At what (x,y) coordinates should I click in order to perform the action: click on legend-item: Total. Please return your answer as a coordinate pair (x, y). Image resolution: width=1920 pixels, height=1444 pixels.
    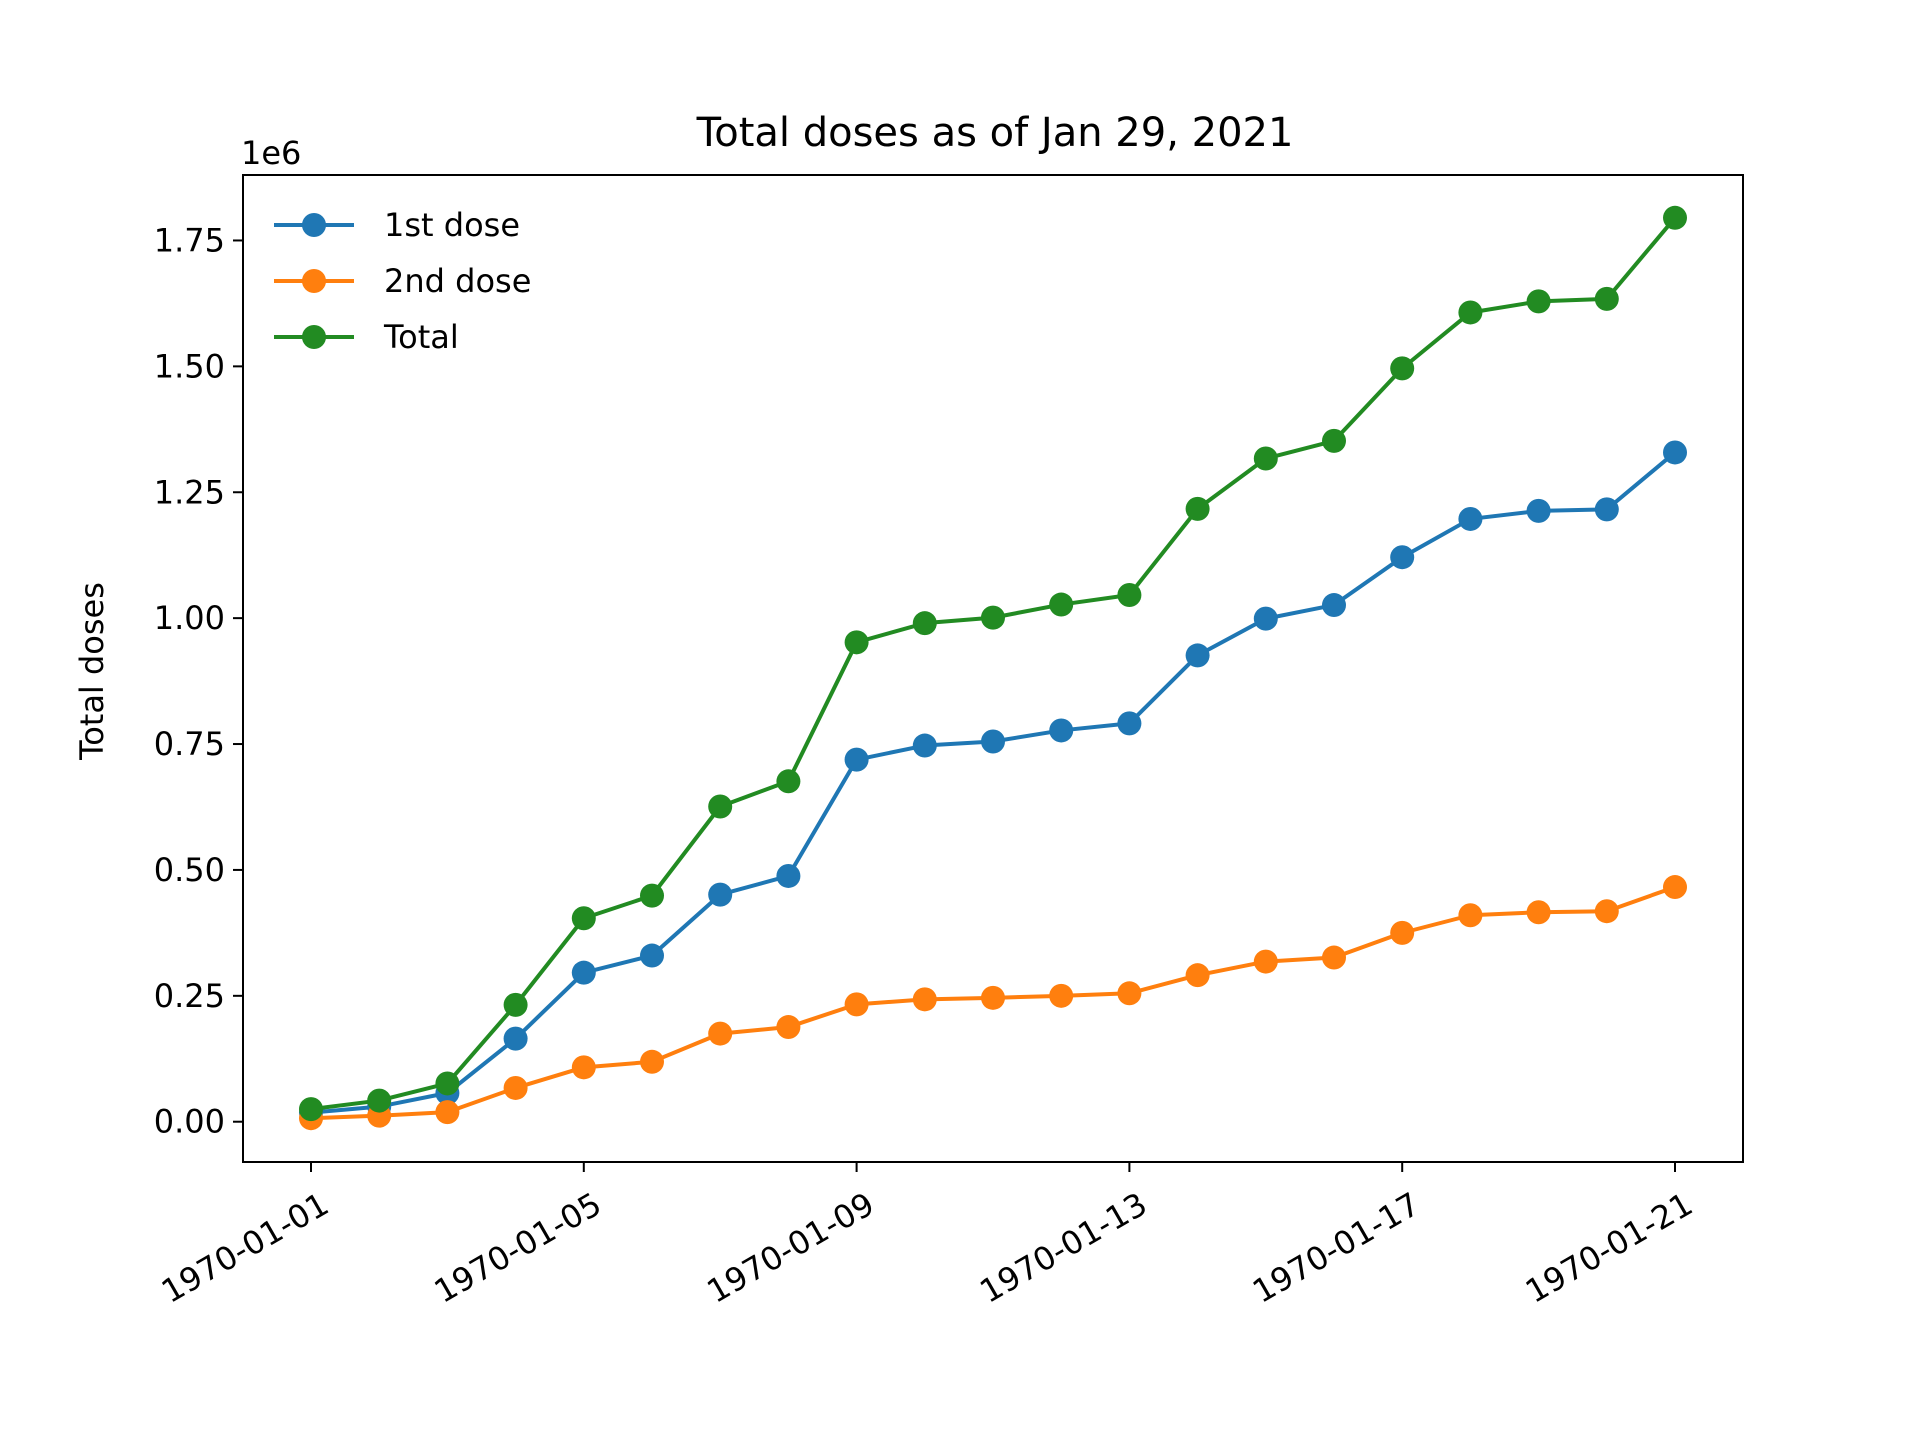
    Looking at the image, I should click on (366, 337).